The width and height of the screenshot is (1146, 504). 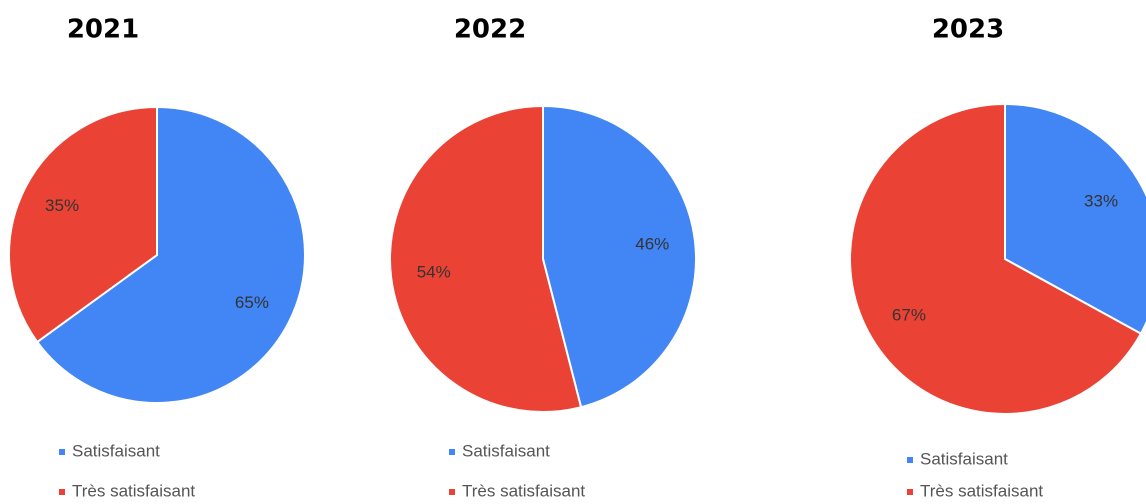 I want to click on slice-label: 54%, so click(x=434, y=271).